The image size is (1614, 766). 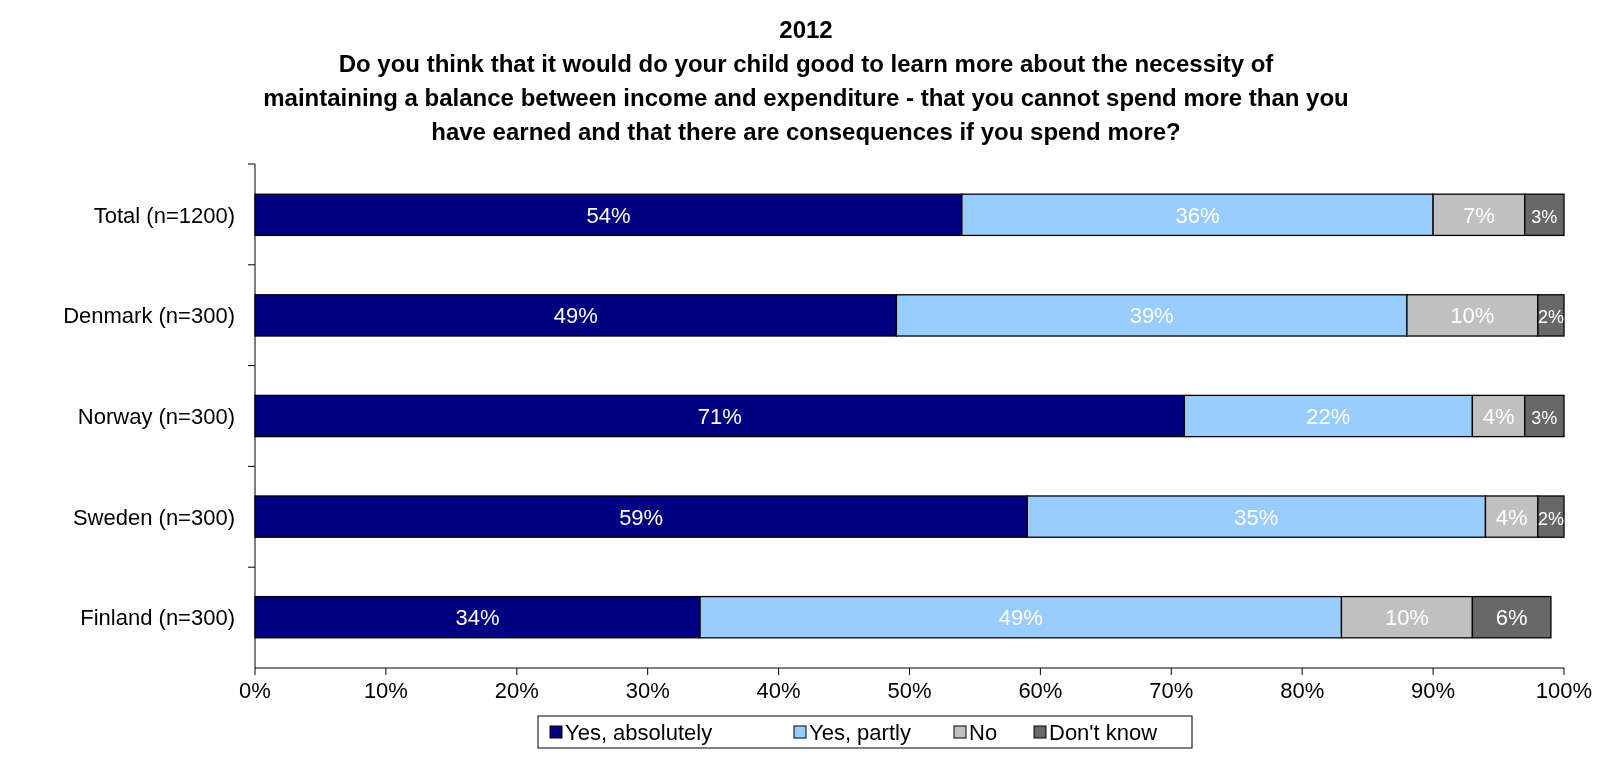 What do you see at coordinates (1511, 618) in the screenshot?
I see `data-label: 6%` at bounding box center [1511, 618].